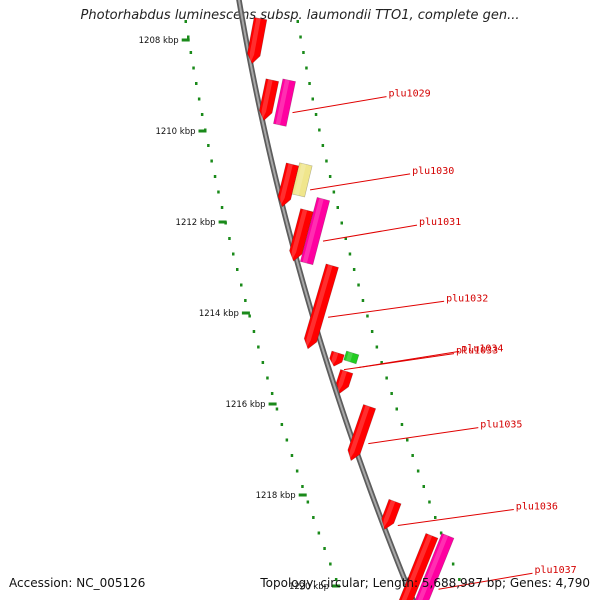 The image size is (600, 600). Describe the element at coordinates (175, 132) in the screenshot. I see `kbp-tick-label: 1210 kbp` at that location.